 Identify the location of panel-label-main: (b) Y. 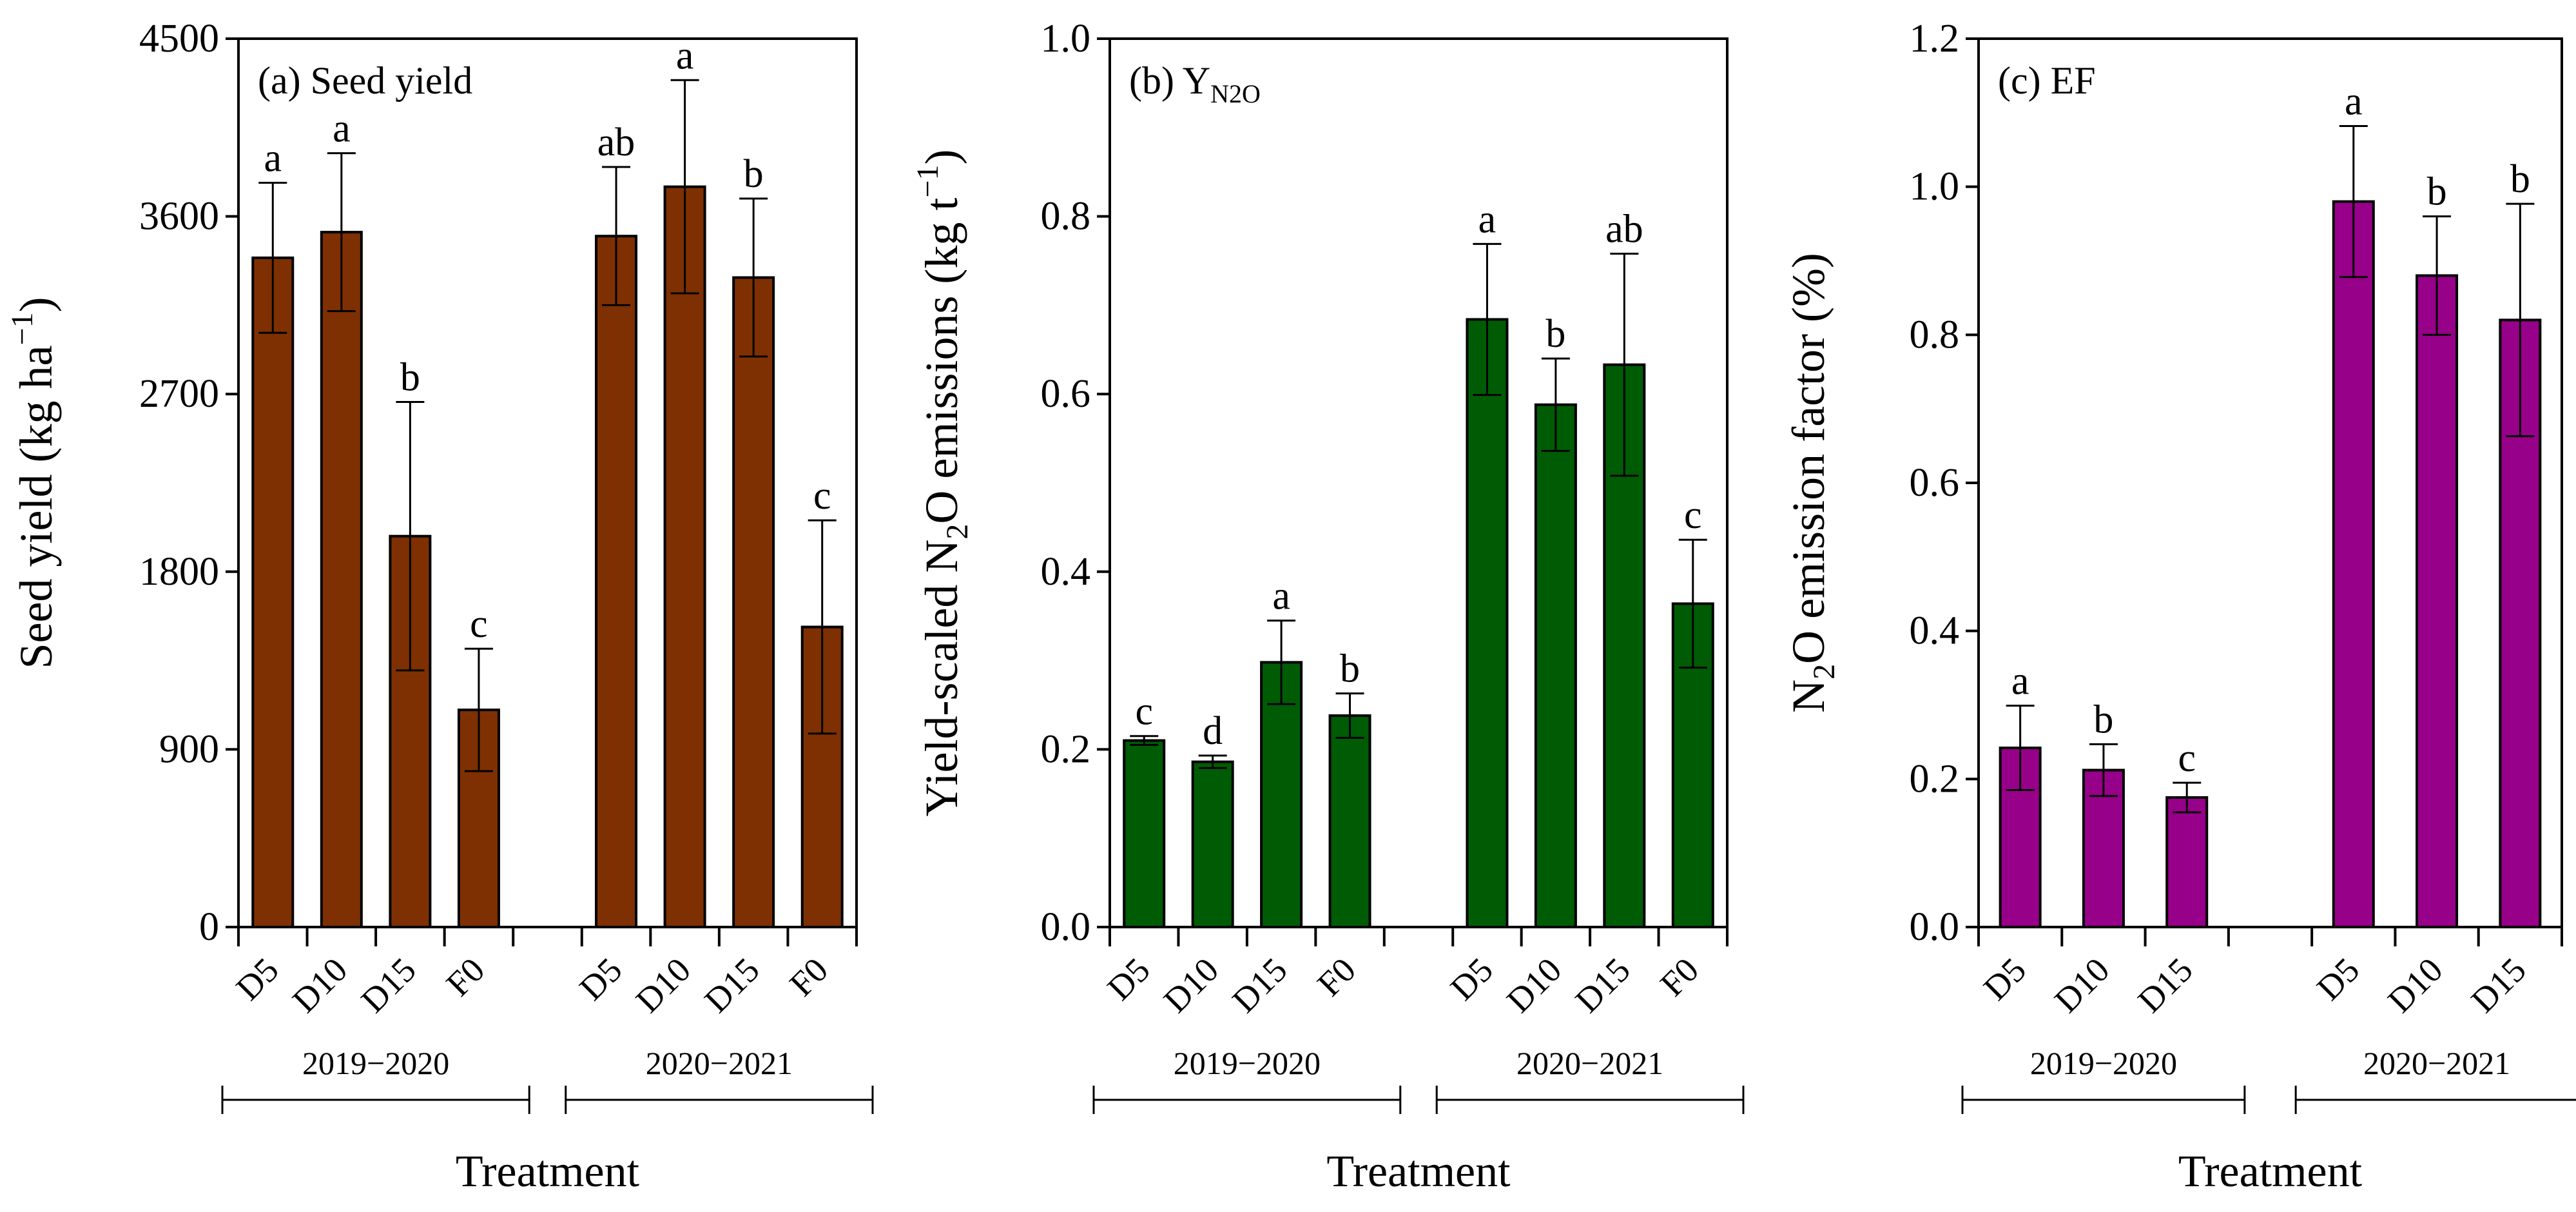
(1169, 80).